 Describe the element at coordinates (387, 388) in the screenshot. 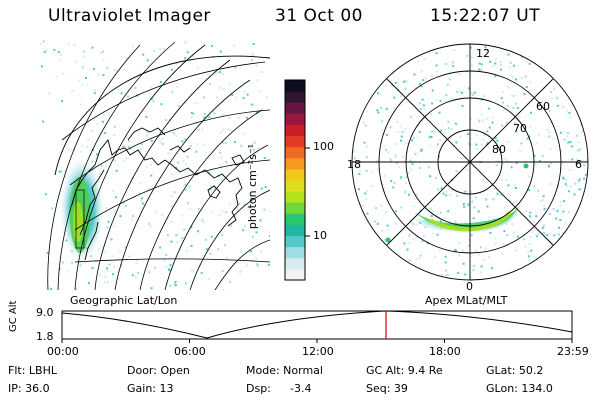

I see `info-seq: Seq: 39` at that location.